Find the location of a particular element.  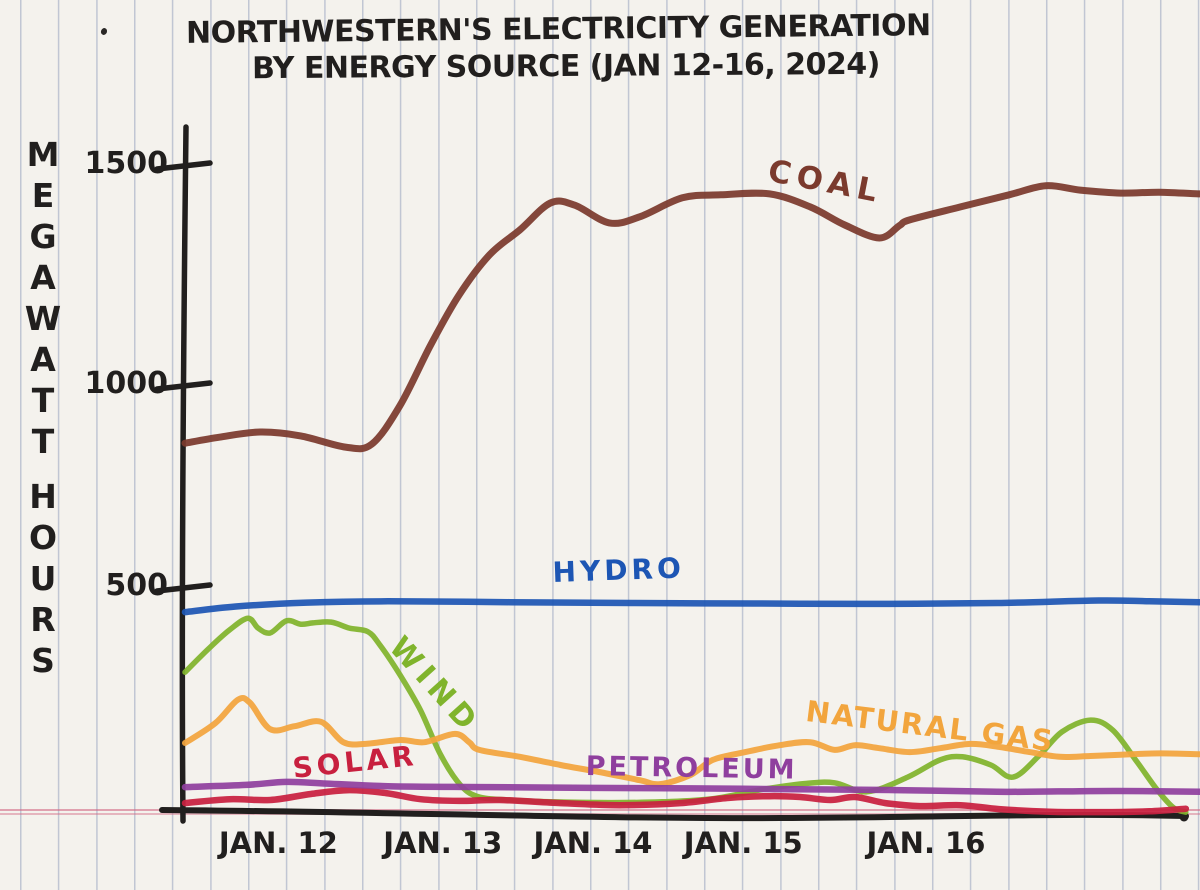

y-axis-label-letter: G is located at coordinates (43, 236).